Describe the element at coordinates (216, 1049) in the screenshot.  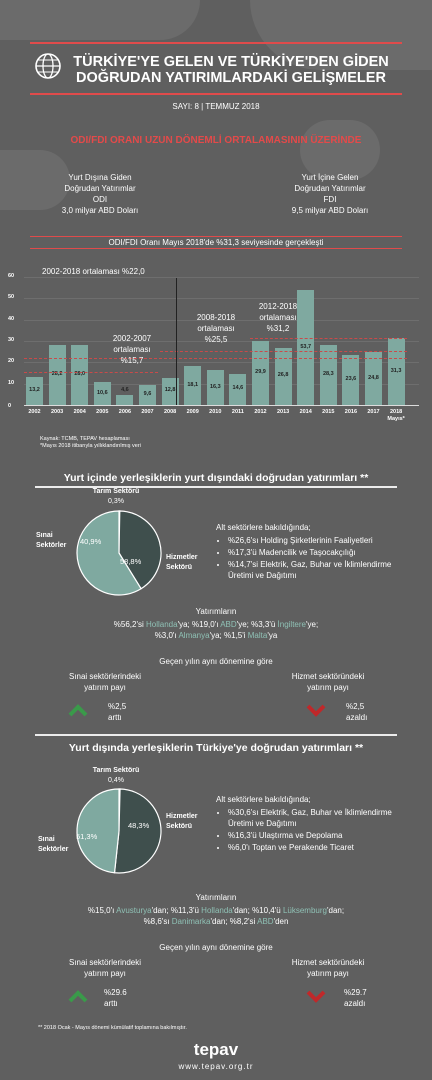
I see `tepav-logo: tepav` at that location.